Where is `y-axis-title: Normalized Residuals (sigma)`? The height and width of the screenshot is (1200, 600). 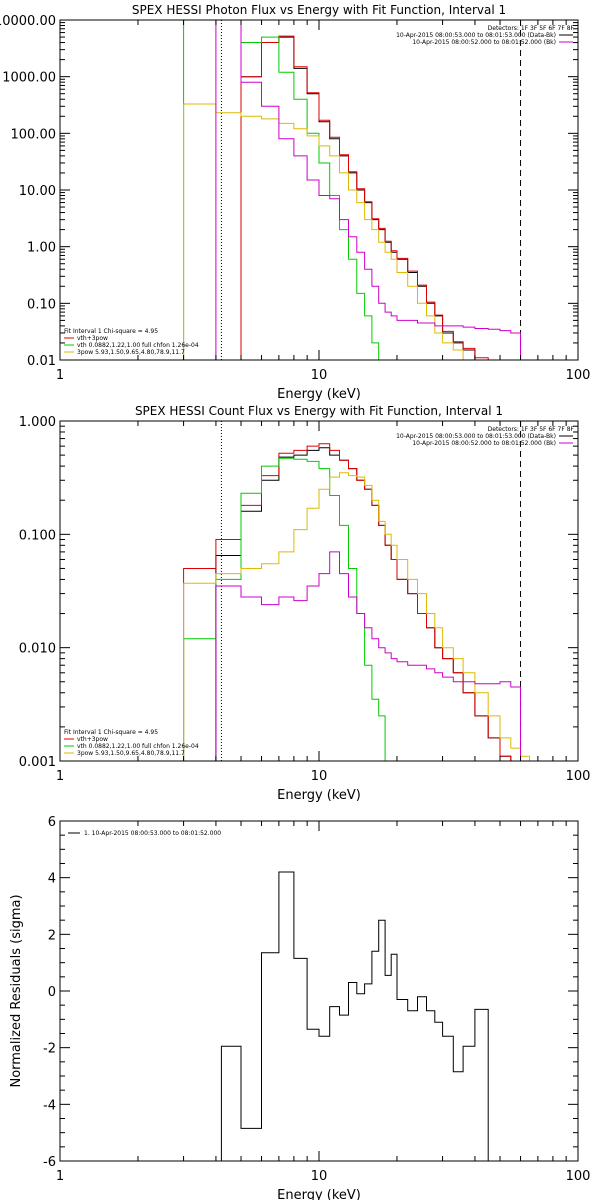
y-axis-title: Normalized Residuals (sigma) is located at coordinates (16, 990).